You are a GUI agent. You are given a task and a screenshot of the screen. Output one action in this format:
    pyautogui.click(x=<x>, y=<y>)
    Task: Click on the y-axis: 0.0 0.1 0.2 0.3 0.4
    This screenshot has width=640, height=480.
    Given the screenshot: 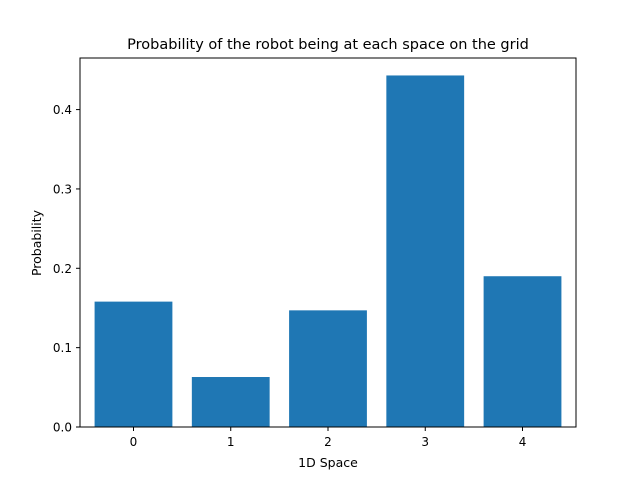 What is the action you would take?
    pyautogui.click(x=66, y=269)
    